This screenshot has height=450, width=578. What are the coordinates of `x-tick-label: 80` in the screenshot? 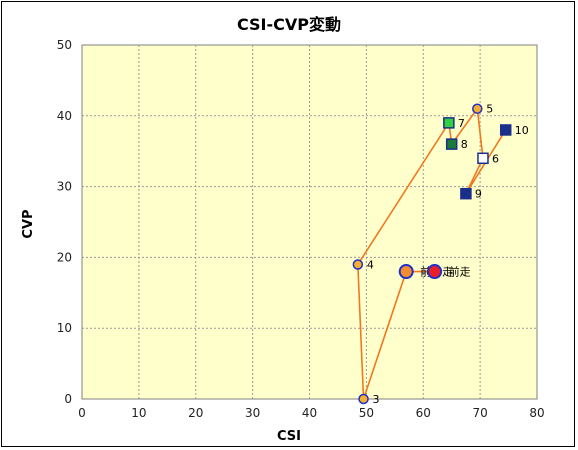 It's located at (536, 413).